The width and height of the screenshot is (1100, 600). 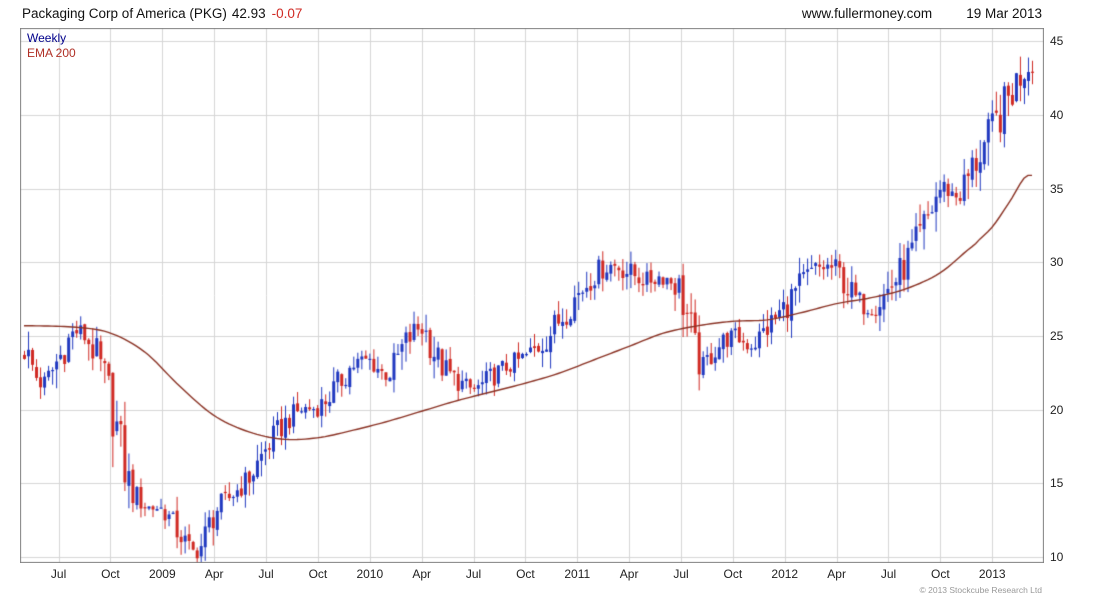 I want to click on y-tick-label: 20, so click(x=1057, y=409).